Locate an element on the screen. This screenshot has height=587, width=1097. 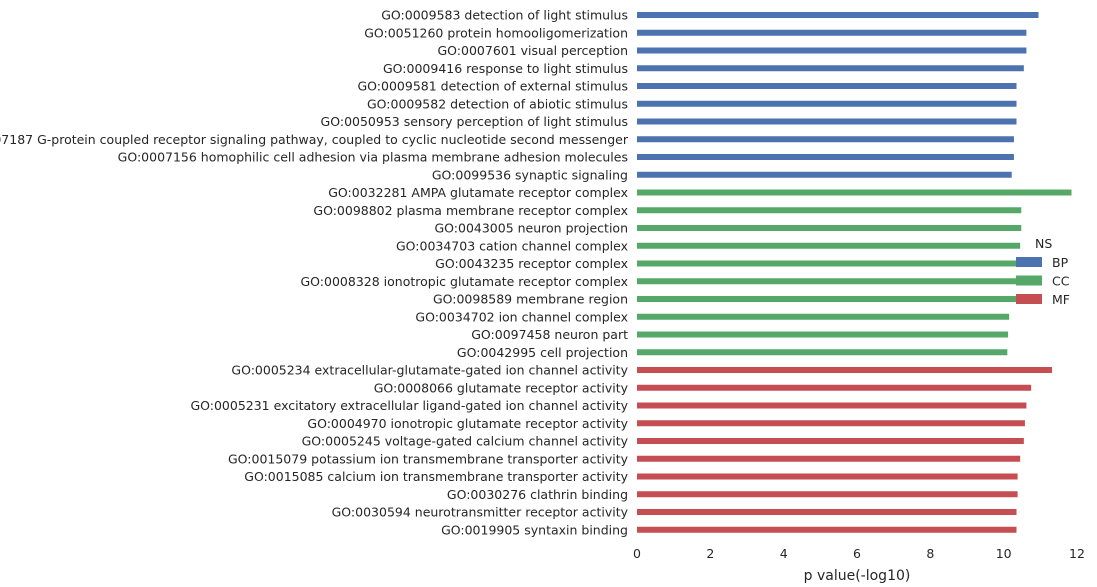
legend-label-cc: CC is located at coordinates (1061, 281).